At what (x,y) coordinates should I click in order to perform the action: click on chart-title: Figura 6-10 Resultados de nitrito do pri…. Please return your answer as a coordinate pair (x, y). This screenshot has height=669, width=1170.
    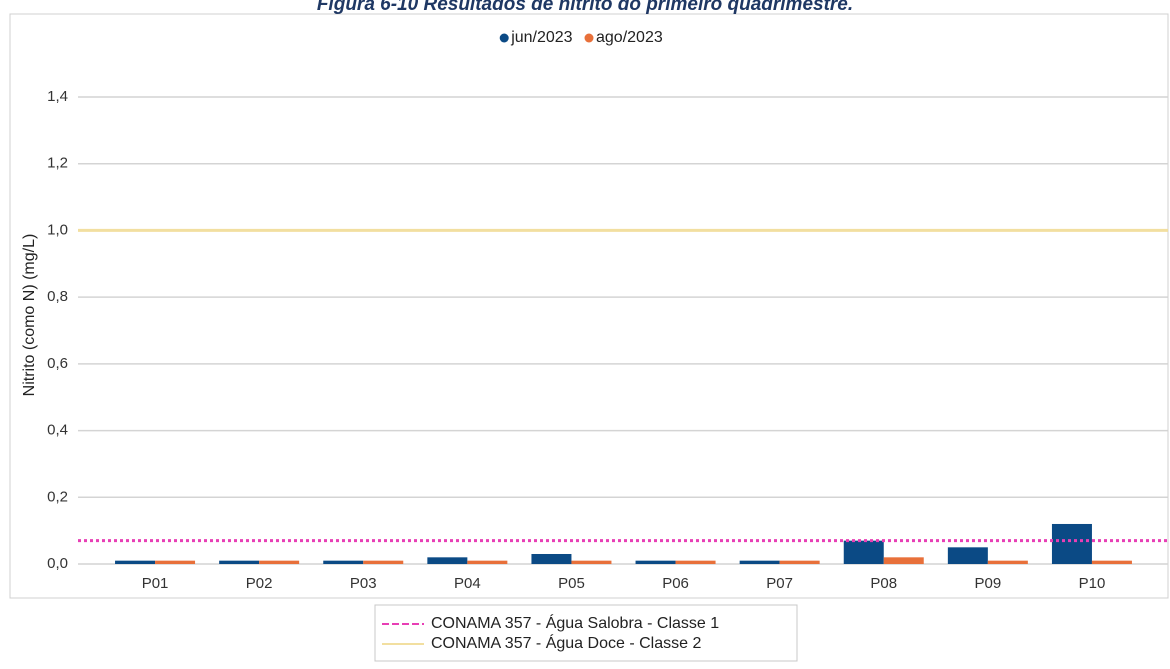
    Looking at the image, I should click on (585, 7).